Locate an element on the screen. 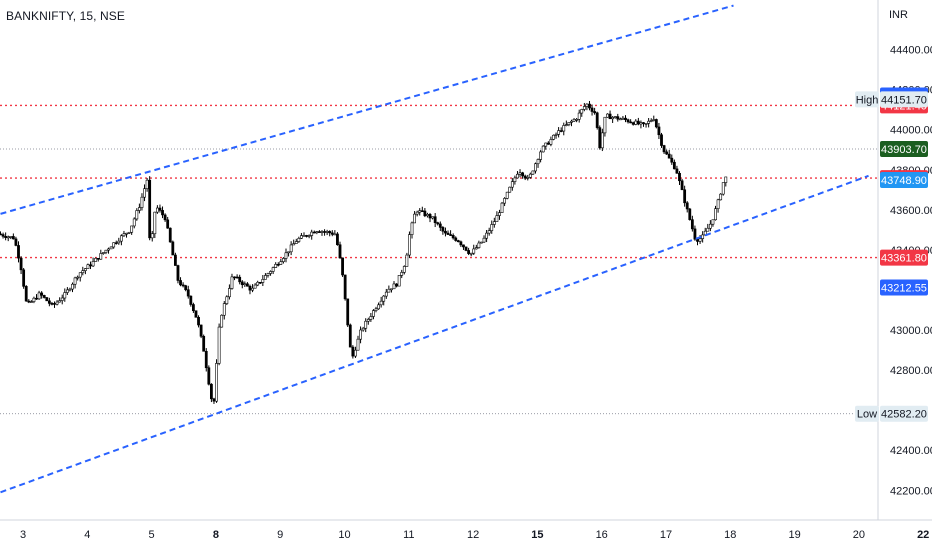  price-tag-text: 43748.90 is located at coordinates (904, 181).